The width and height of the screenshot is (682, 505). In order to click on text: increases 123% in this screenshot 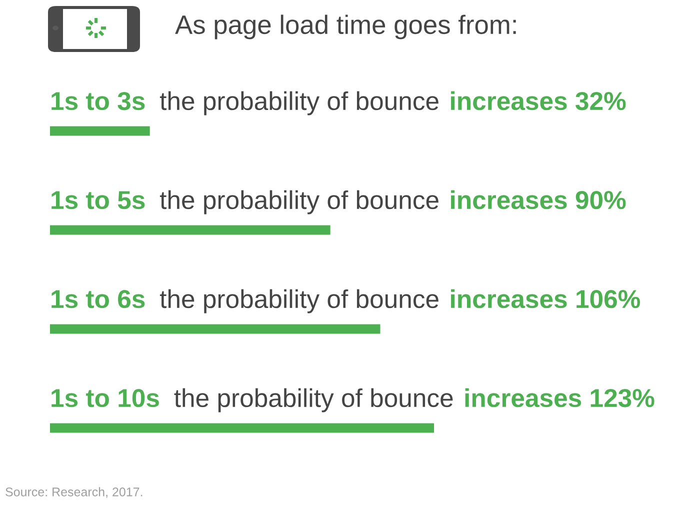, I will do `click(559, 398)`.